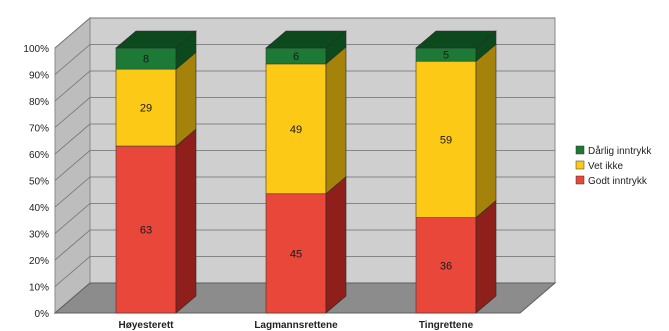 Image resolution: width=669 pixels, height=331 pixels. What do you see at coordinates (296, 130) in the screenshot?
I see `data-label: 49` at bounding box center [296, 130].